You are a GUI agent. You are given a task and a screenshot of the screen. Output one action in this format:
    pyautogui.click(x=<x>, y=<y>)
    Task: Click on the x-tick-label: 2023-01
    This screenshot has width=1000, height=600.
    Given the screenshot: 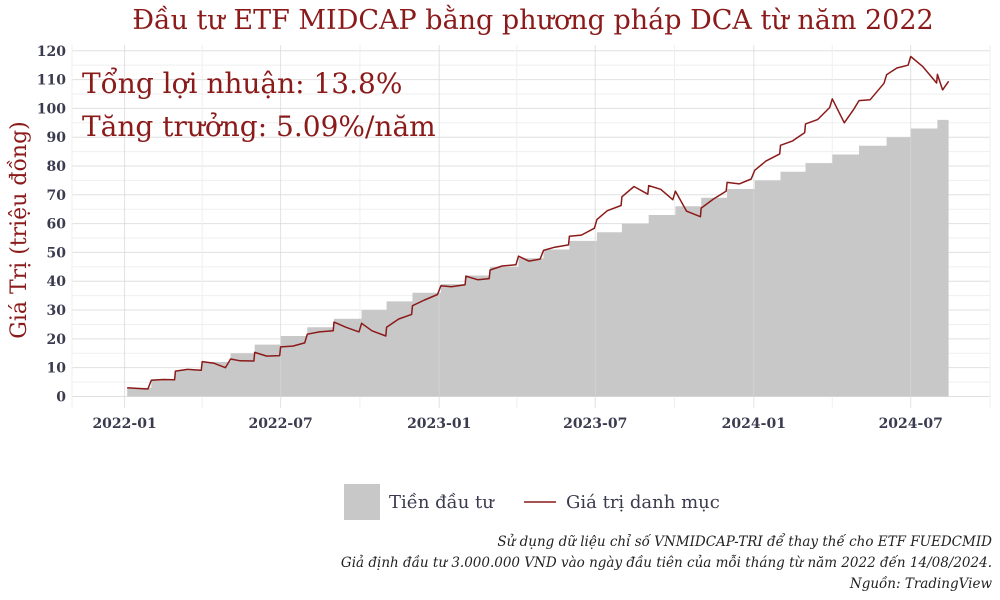 What is the action you would take?
    pyautogui.click(x=439, y=424)
    